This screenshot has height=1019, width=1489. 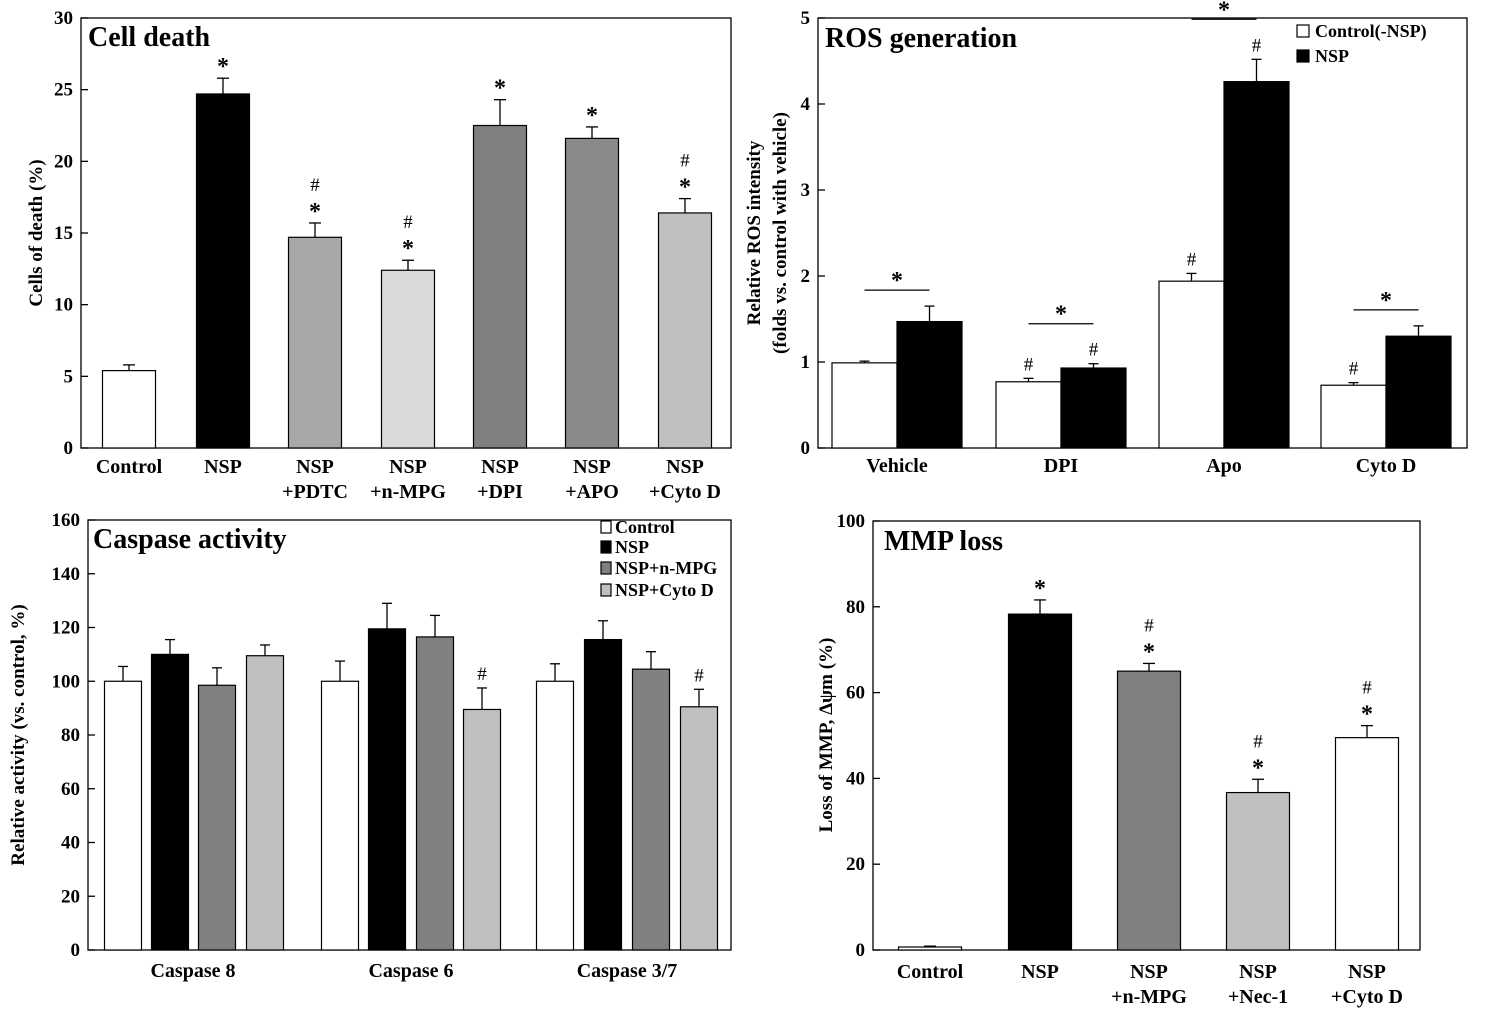 I want to click on panel-title: MMP loss, so click(x=943, y=541).